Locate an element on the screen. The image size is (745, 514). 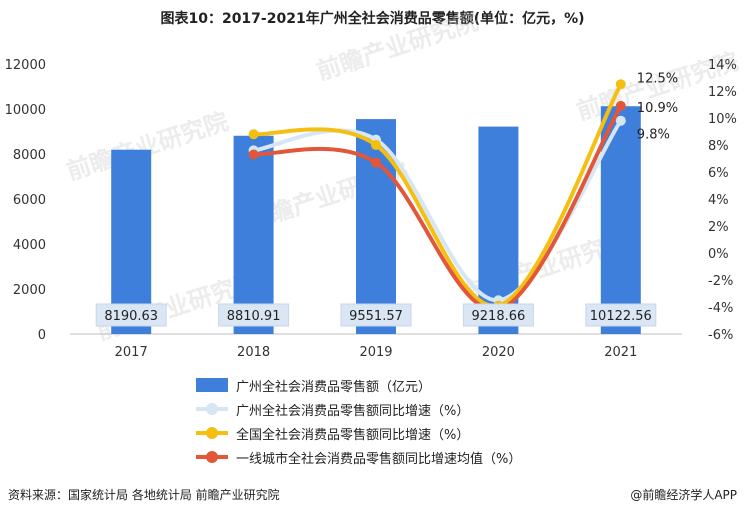
legend-label-bar: 广州全社会消费品零售额（亿元） is located at coordinates (334, 387).